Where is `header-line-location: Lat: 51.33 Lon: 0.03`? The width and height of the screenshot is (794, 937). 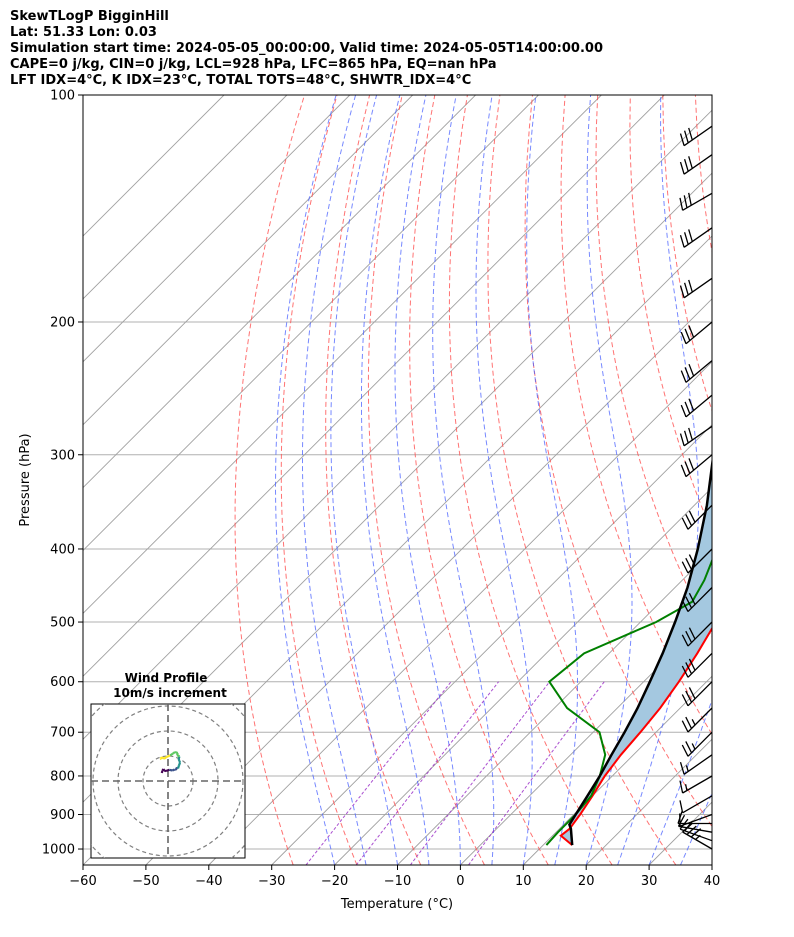
header-line-location: Lat: 51.33 Lon: 0.03 is located at coordinates (83, 32).